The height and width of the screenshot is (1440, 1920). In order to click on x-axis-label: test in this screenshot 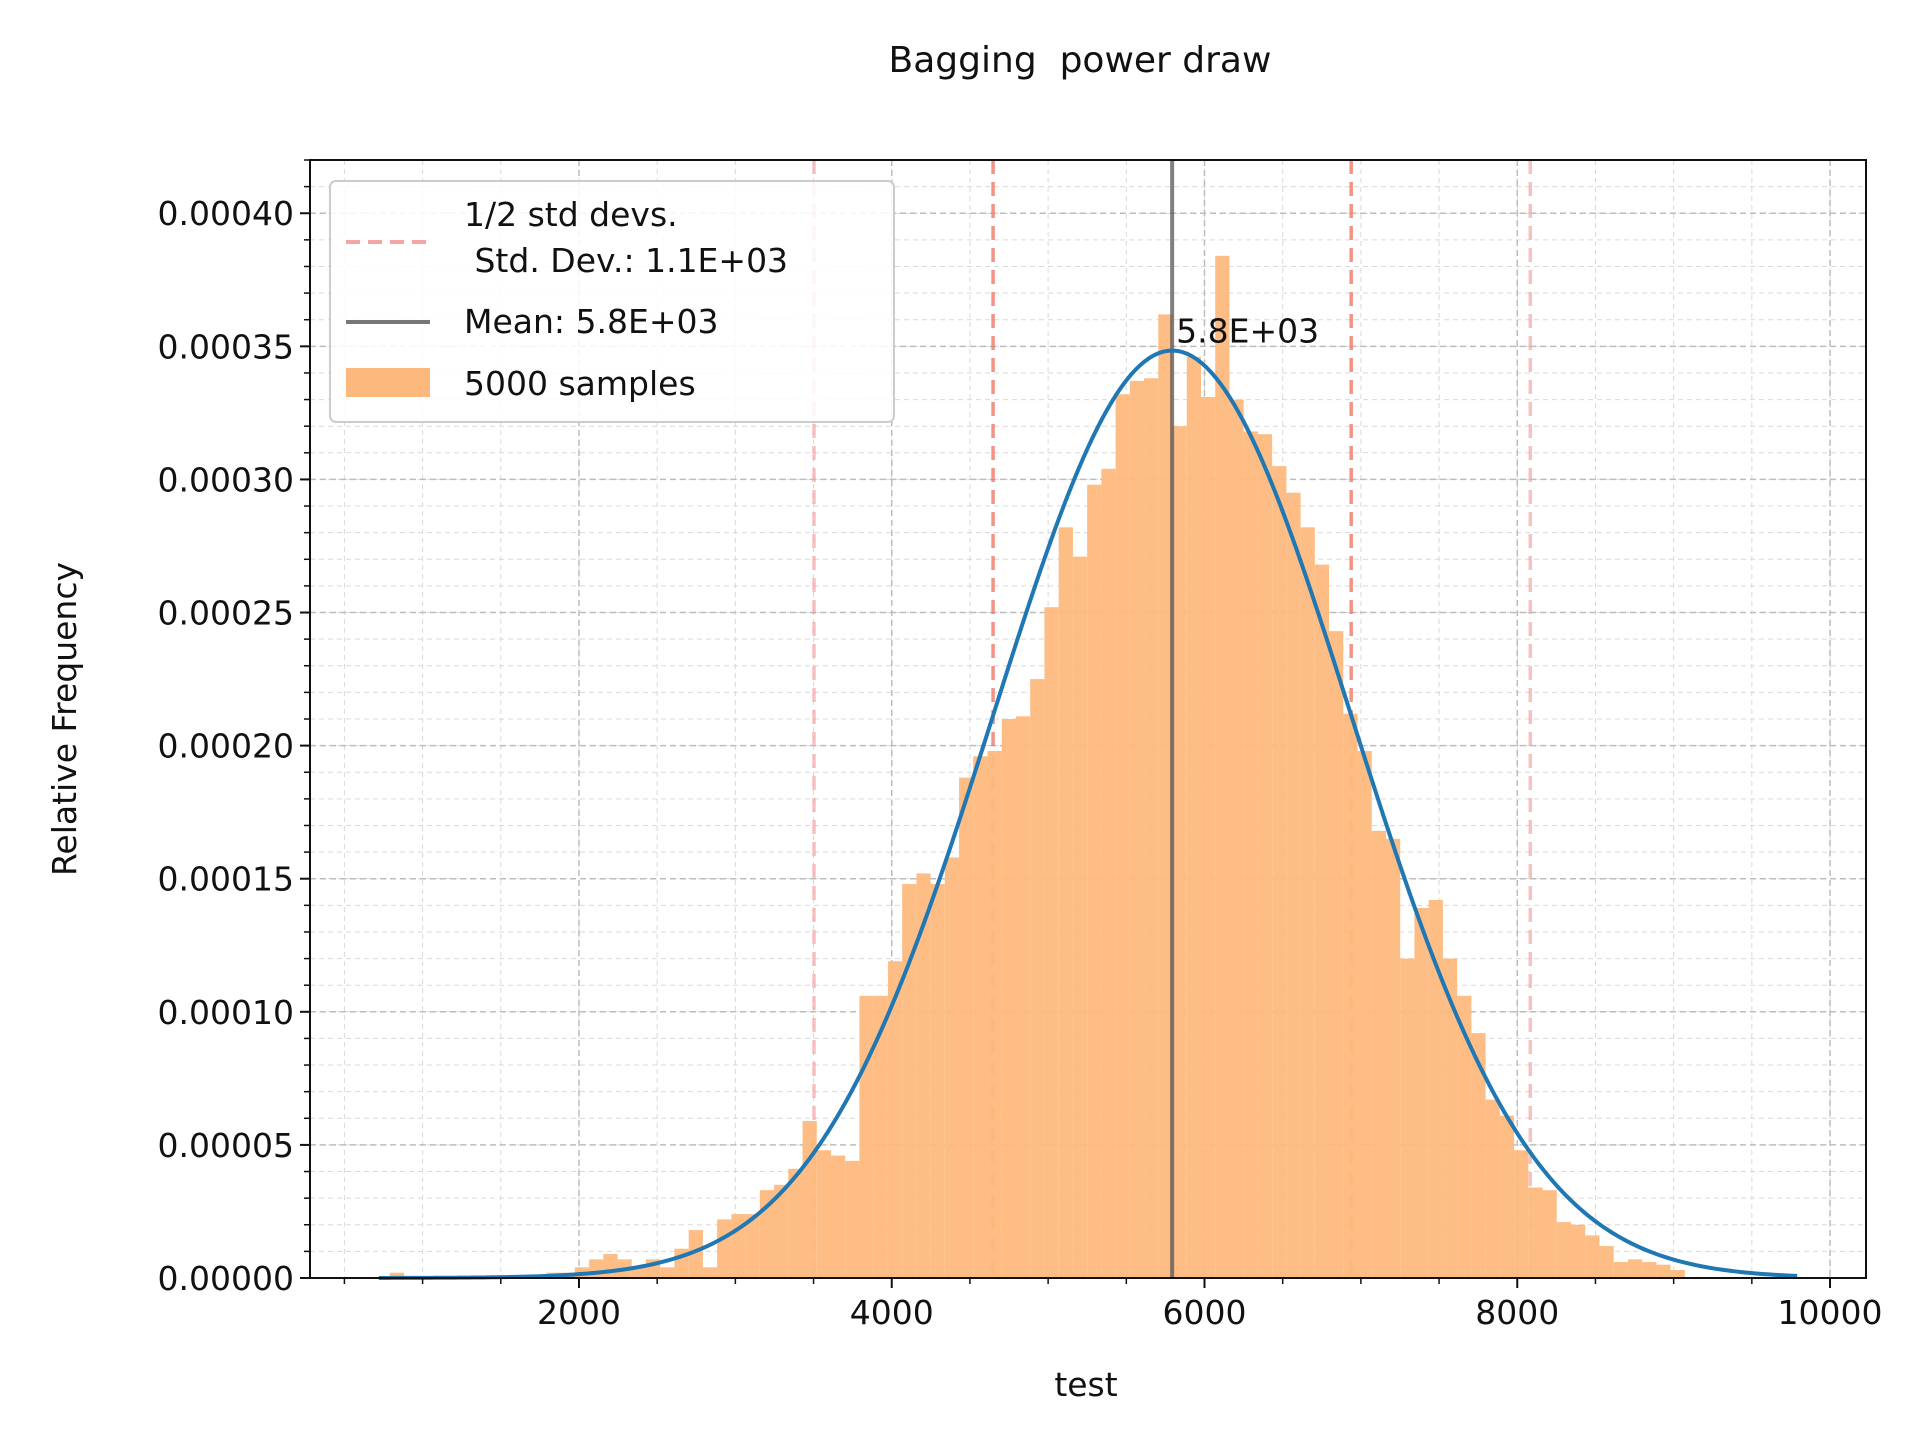, I will do `click(1085, 1384)`.